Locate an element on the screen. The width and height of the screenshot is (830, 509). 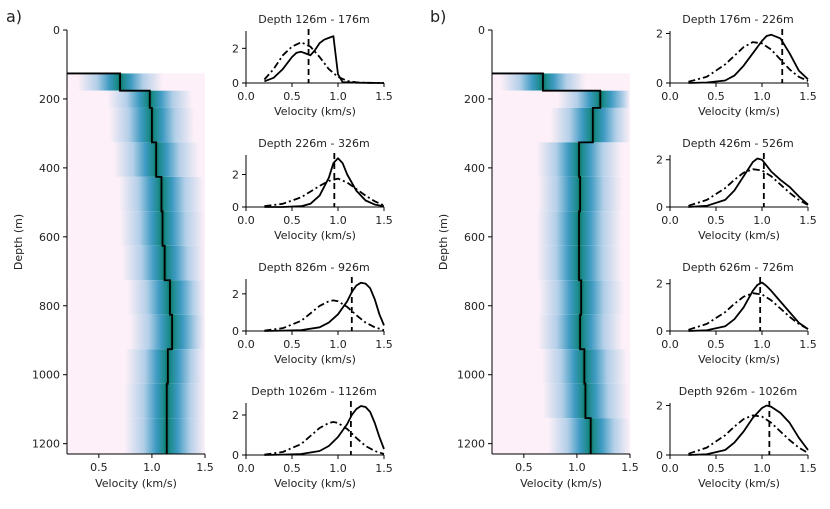
subplot-title: Depth 826m - 926m is located at coordinates (313, 267).